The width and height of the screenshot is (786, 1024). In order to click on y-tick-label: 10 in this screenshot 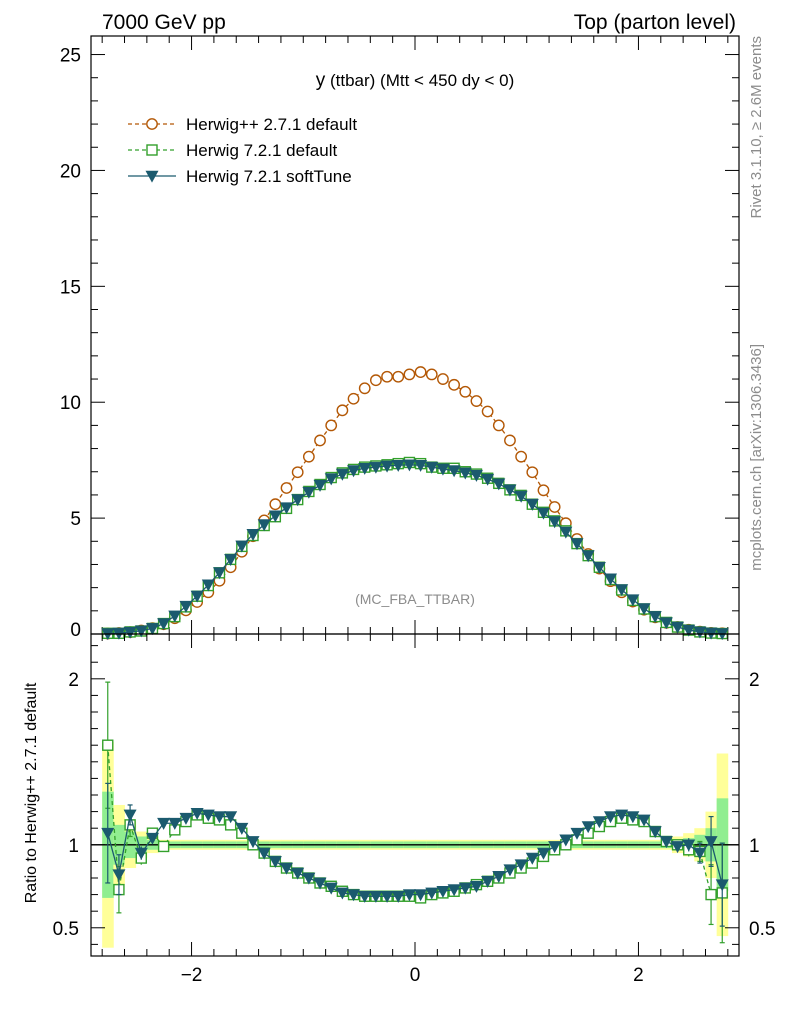, I will do `click(70, 403)`.